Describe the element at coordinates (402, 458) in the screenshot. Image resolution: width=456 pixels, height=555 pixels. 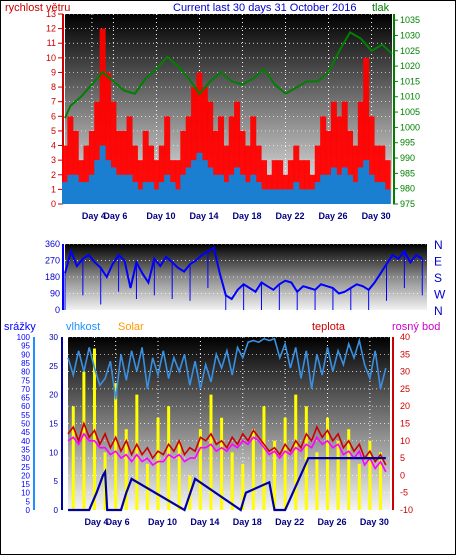
I see `temp-tick-label: 5` at that location.